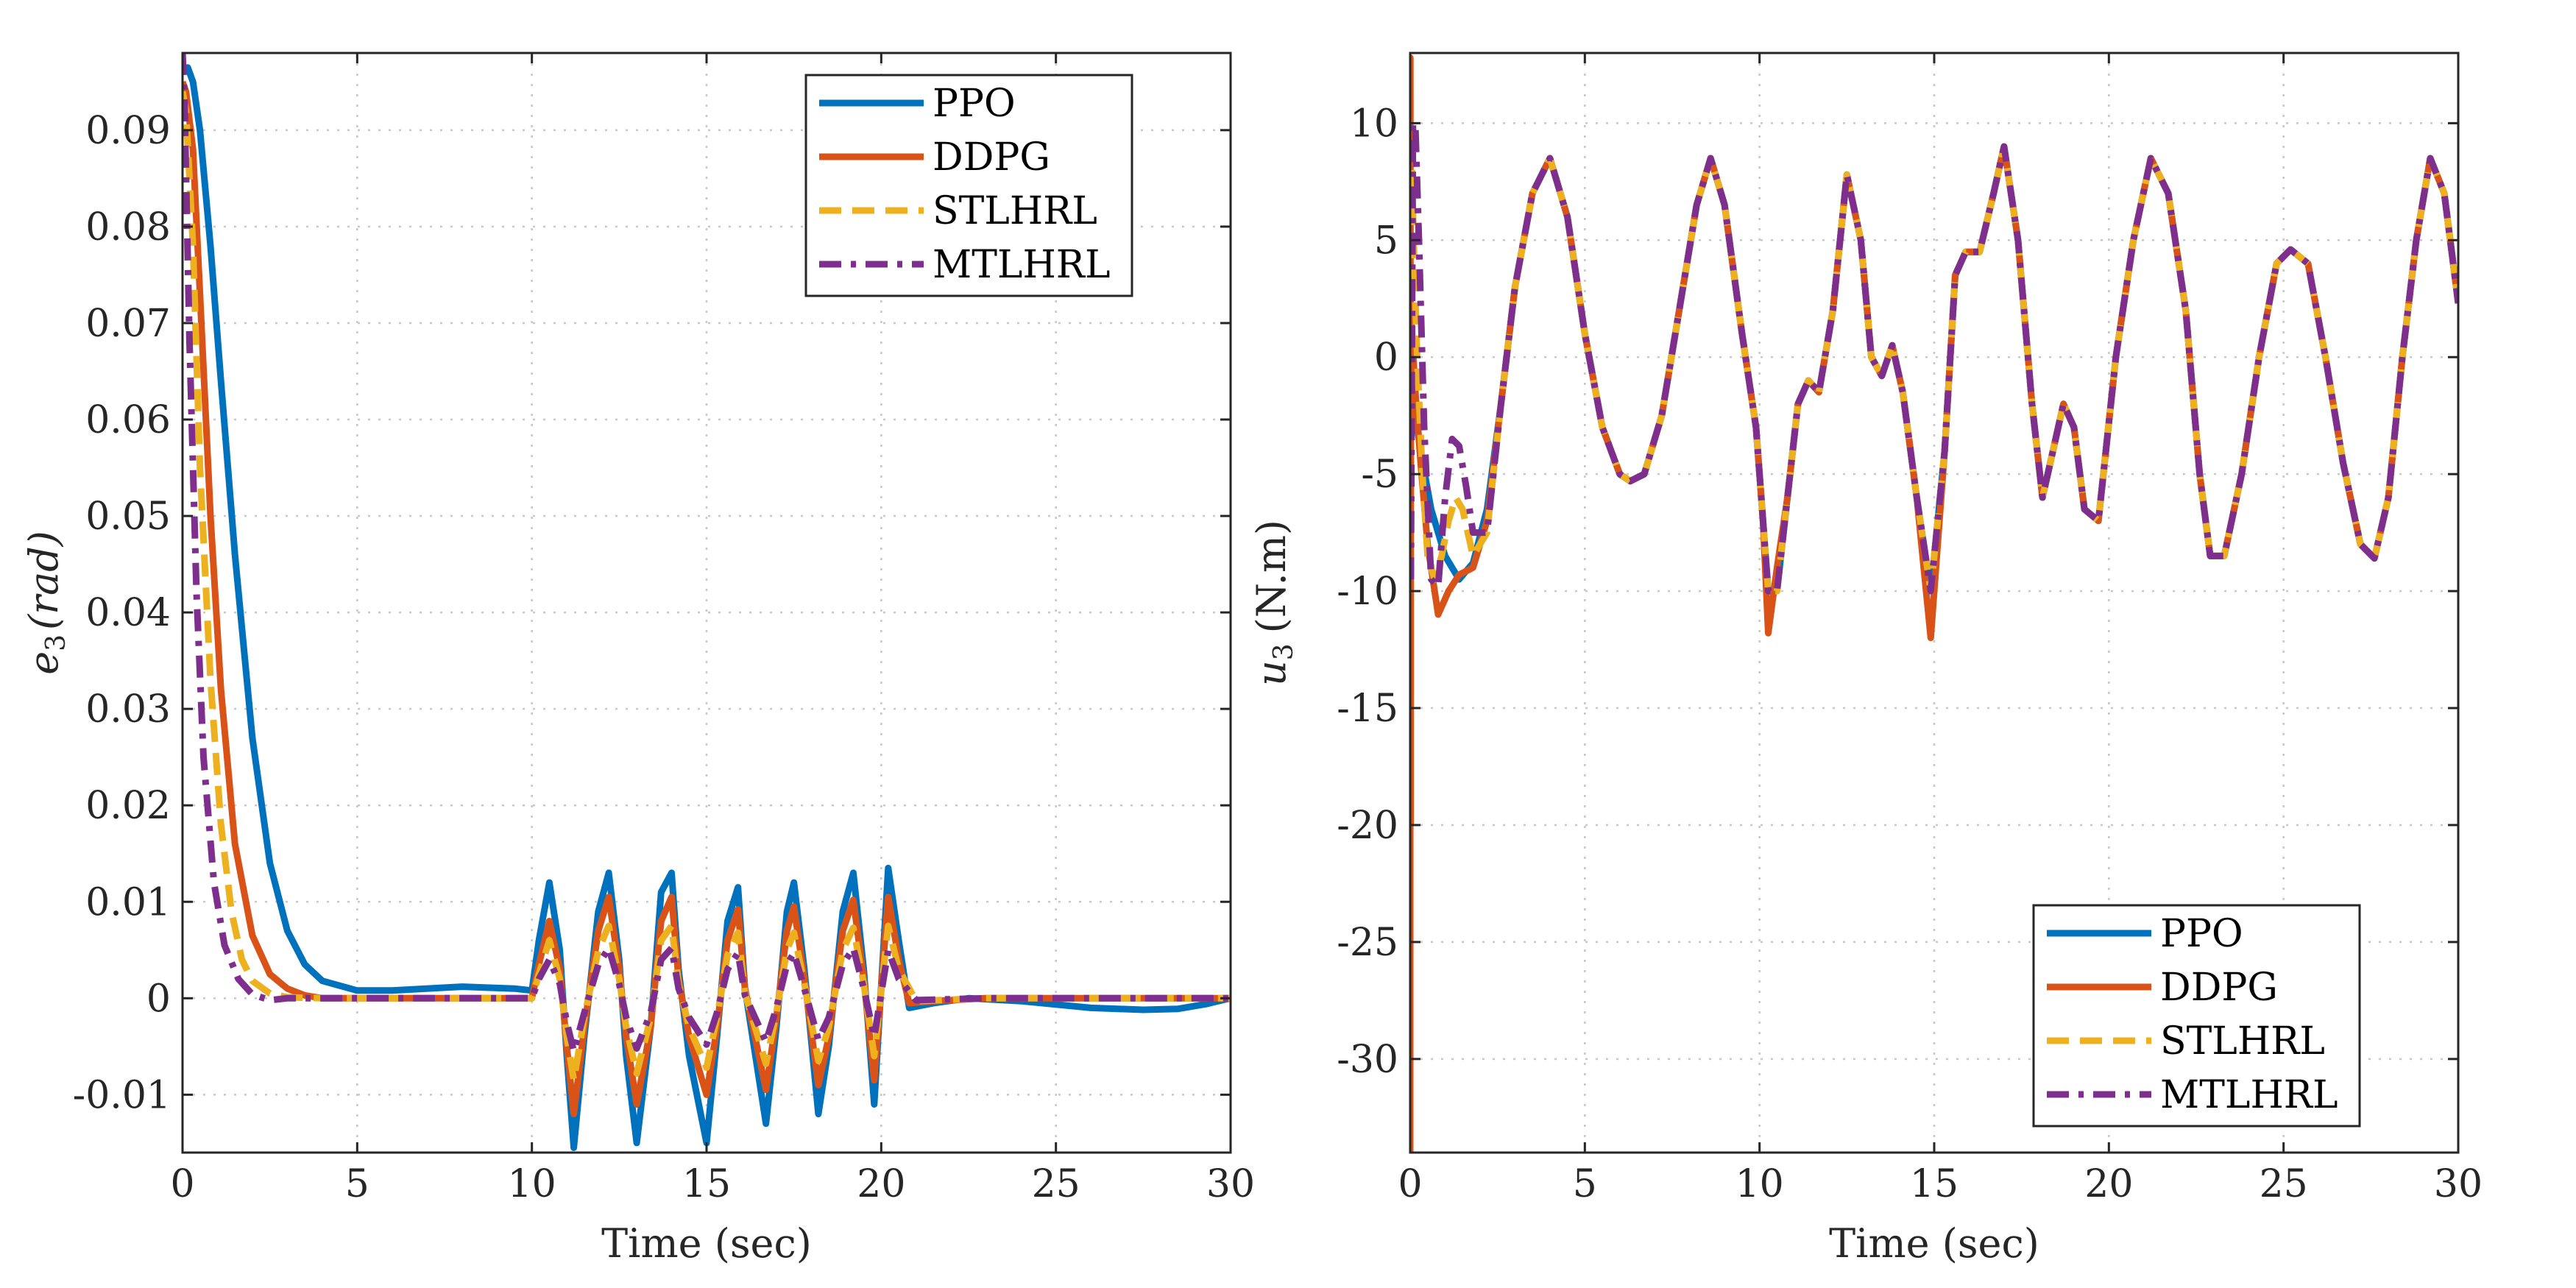  Describe the element at coordinates (1386, 241) in the screenshot. I see `y-tick-label: 5` at that location.